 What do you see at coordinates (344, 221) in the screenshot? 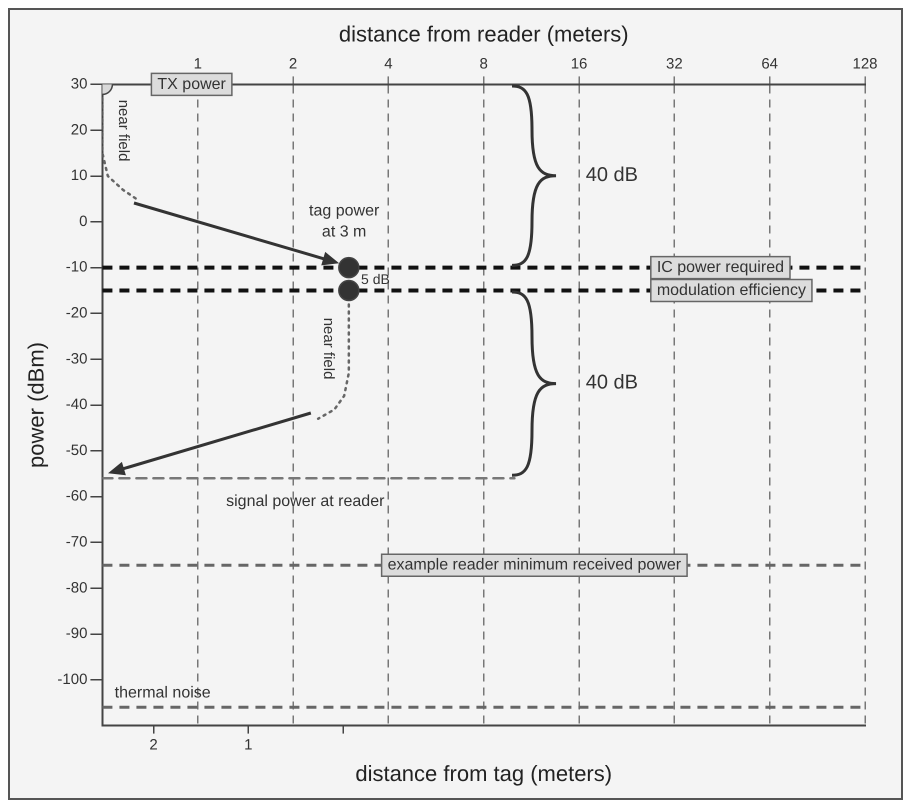
I see `annotation: tag power at 3 m` at bounding box center [344, 221].